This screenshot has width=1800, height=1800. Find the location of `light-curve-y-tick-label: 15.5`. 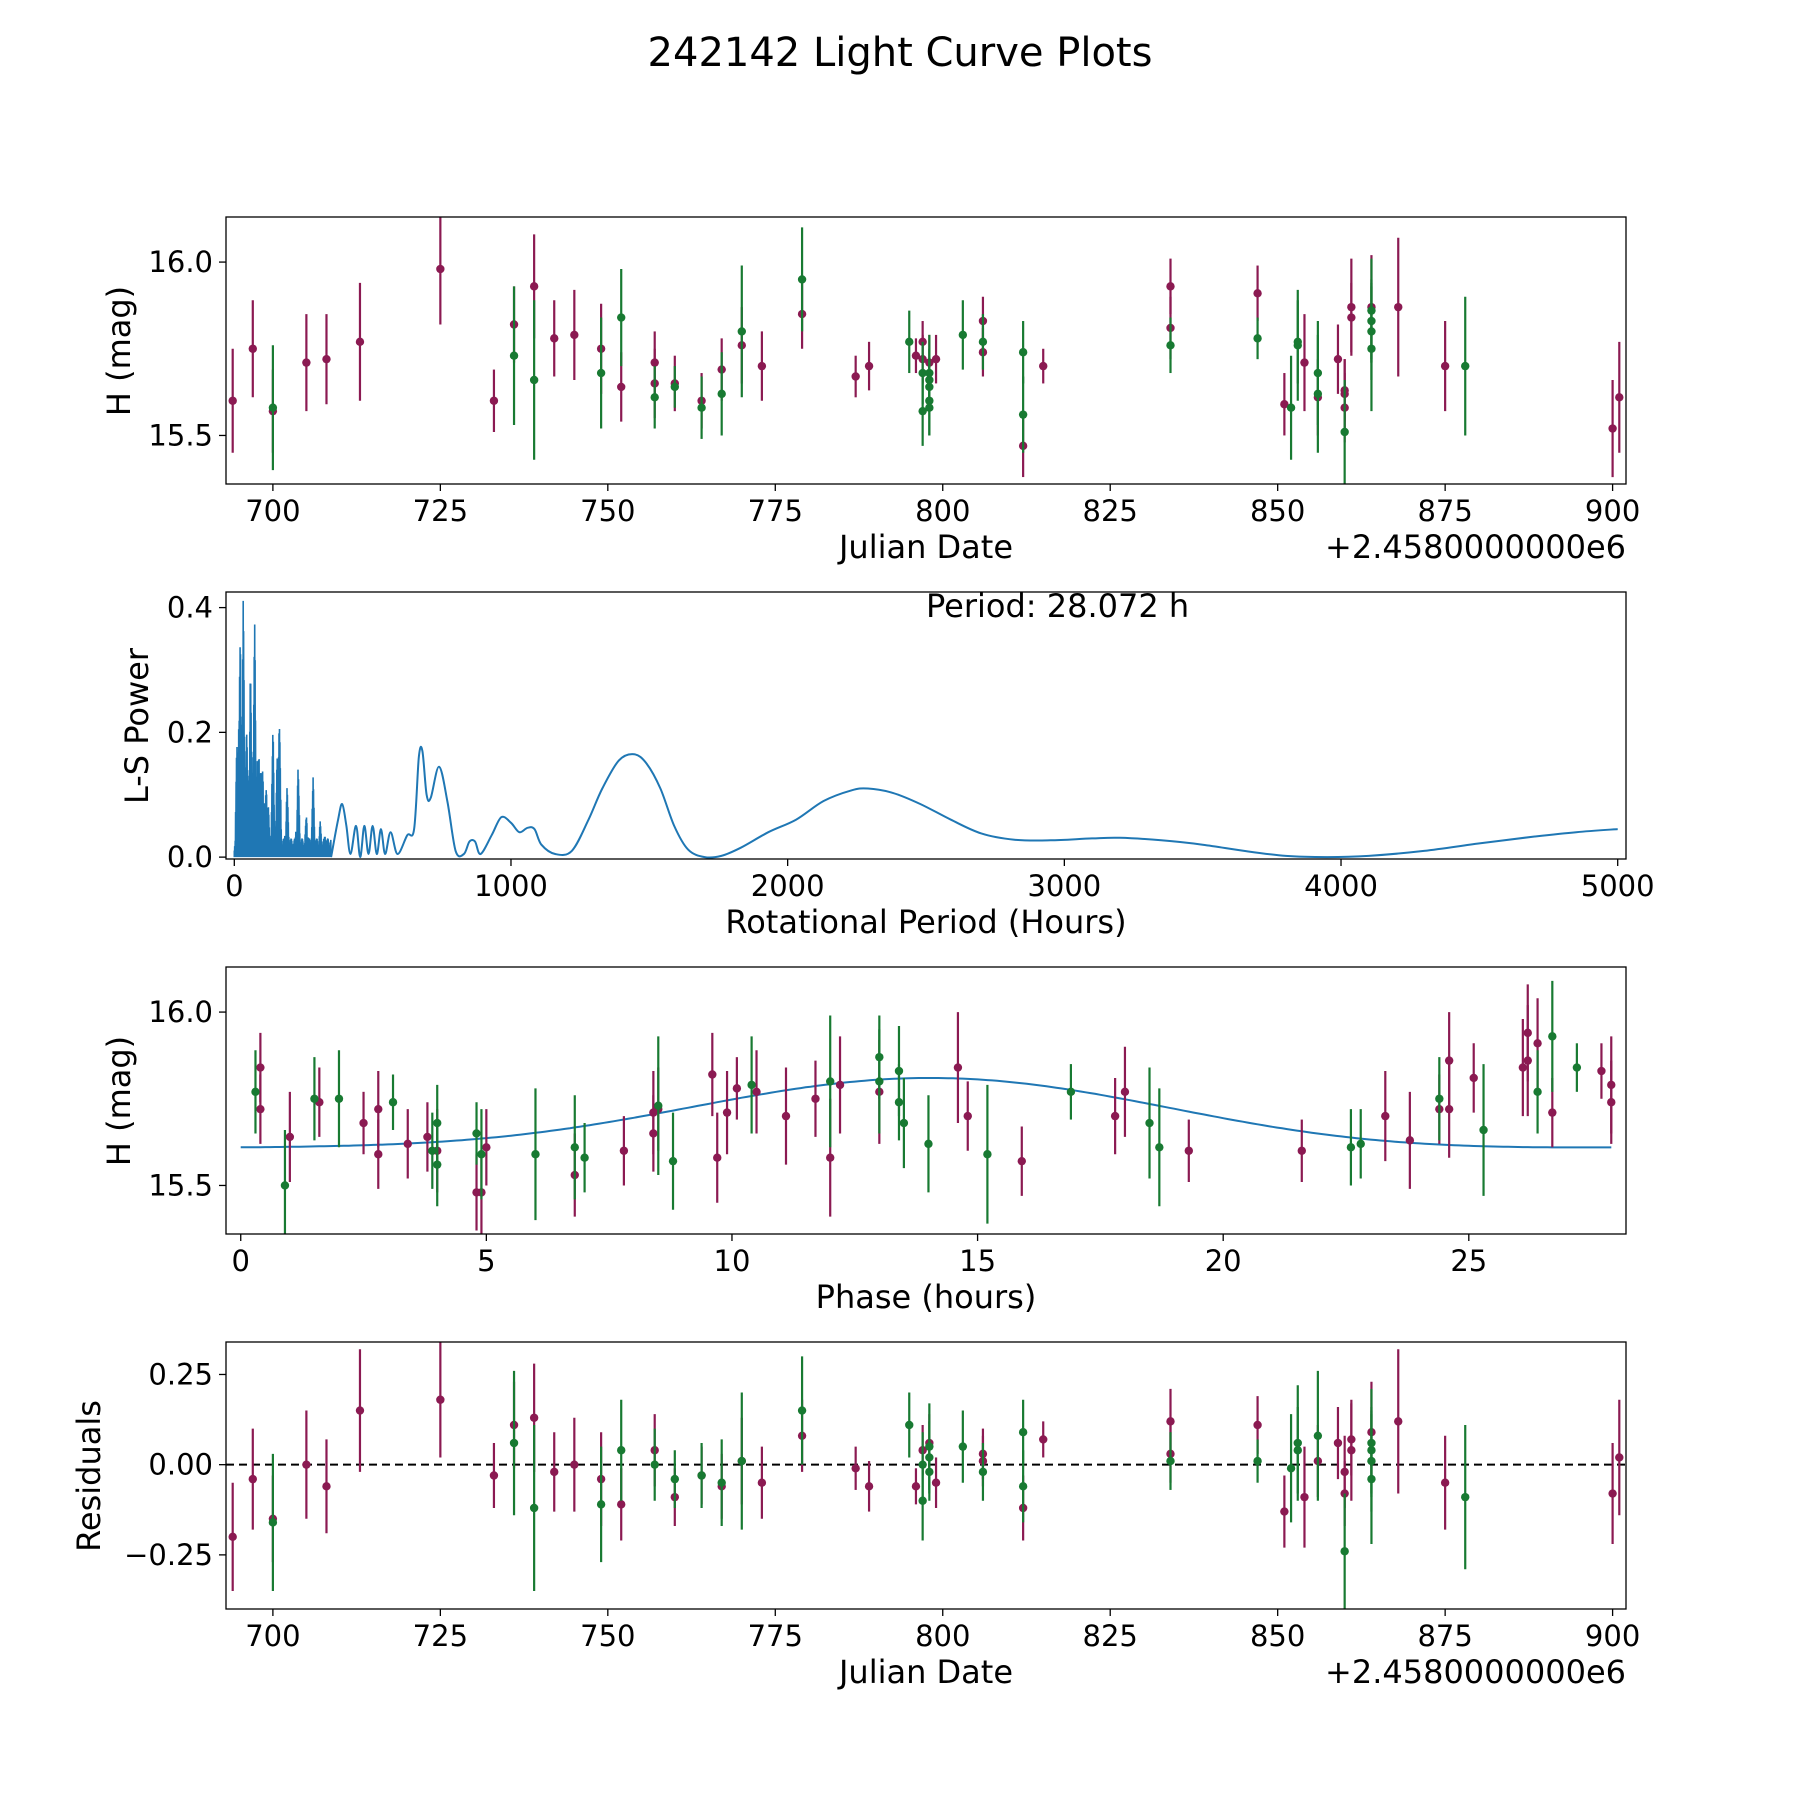

light-curve-y-tick-label: 15.5 is located at coordinates (180, 435).